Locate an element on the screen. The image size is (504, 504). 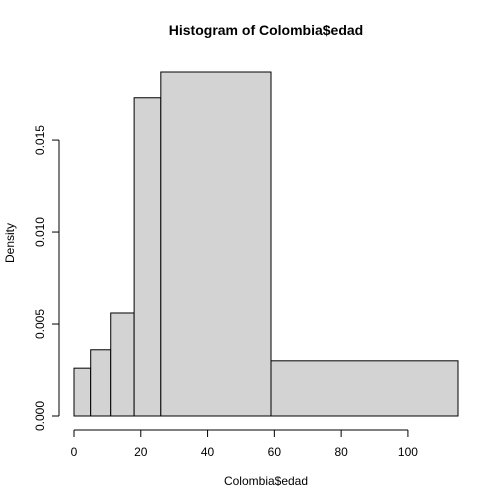
x-axis: 0 20 40 60 80 100 is located at coordinates (244, 444).